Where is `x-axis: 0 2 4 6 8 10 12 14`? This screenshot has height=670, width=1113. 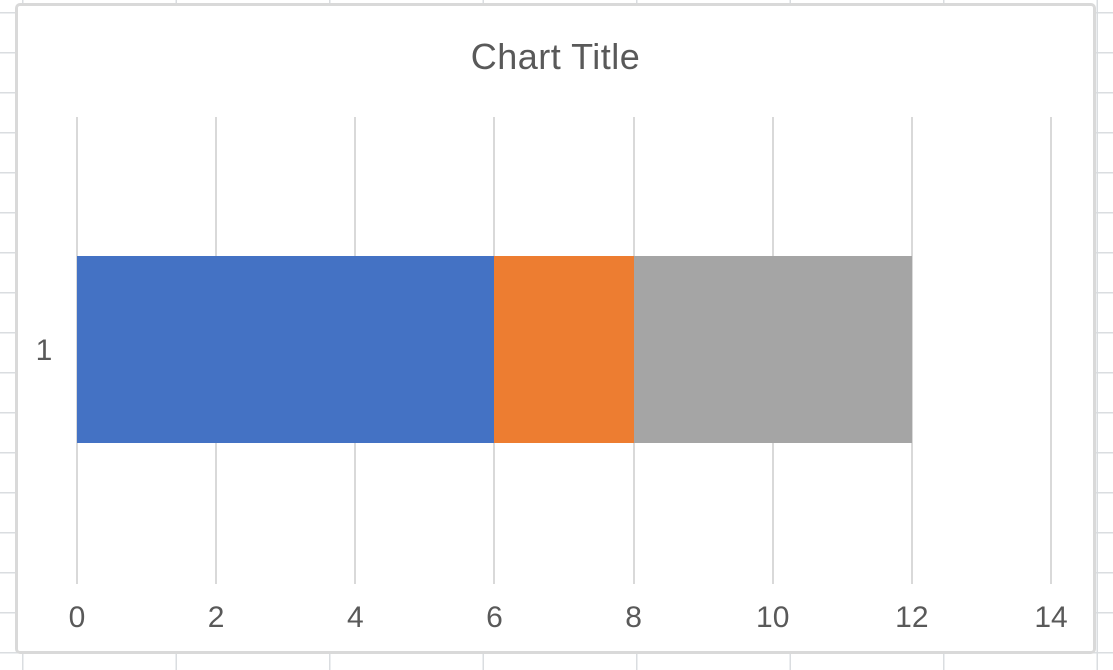
x-axis: 0 2 4 6 8 10 12 14 is located at coordinates (568, 618).